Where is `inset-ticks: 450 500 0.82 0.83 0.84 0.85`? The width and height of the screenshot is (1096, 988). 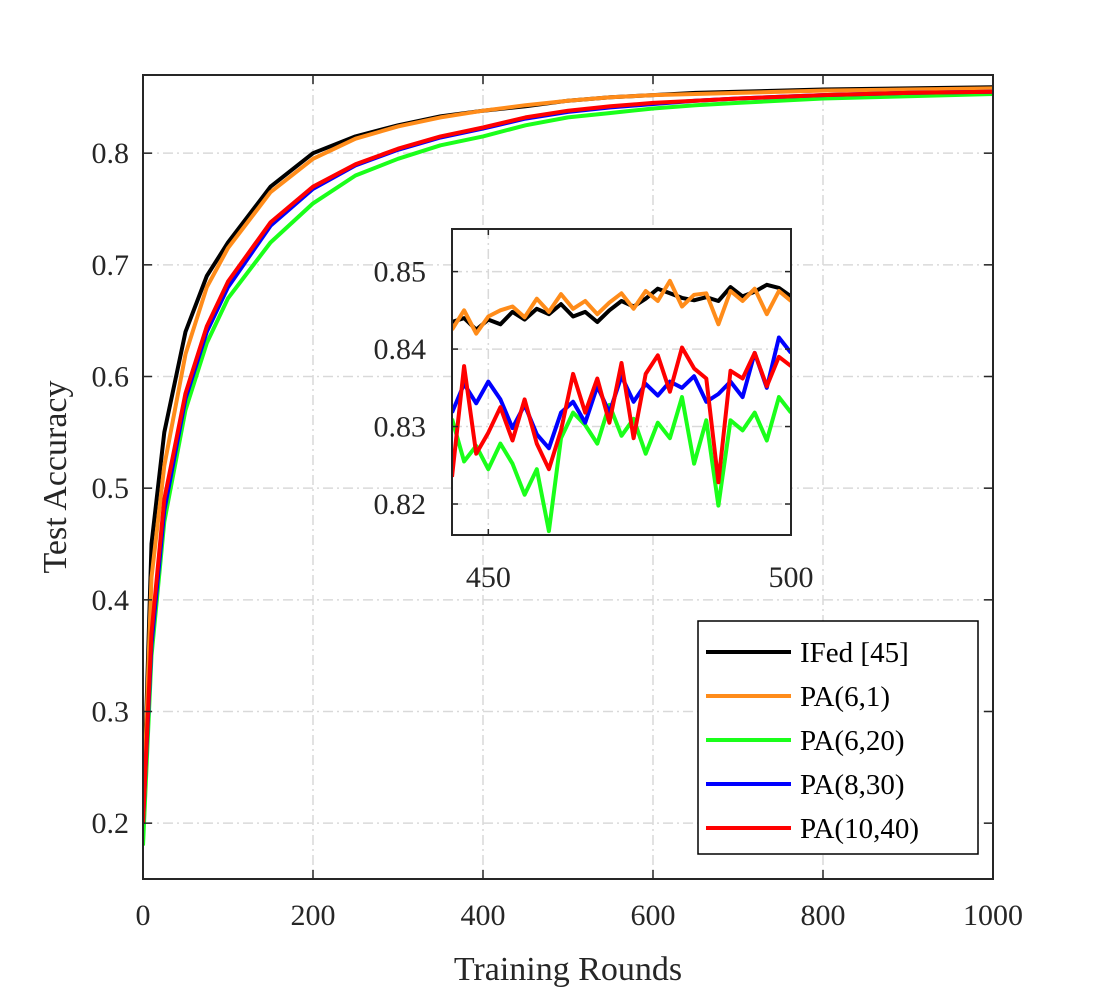
inset-ticks: 450 500 0.82 0.83 0.84 0.85 is located at coordinates (594, 411).